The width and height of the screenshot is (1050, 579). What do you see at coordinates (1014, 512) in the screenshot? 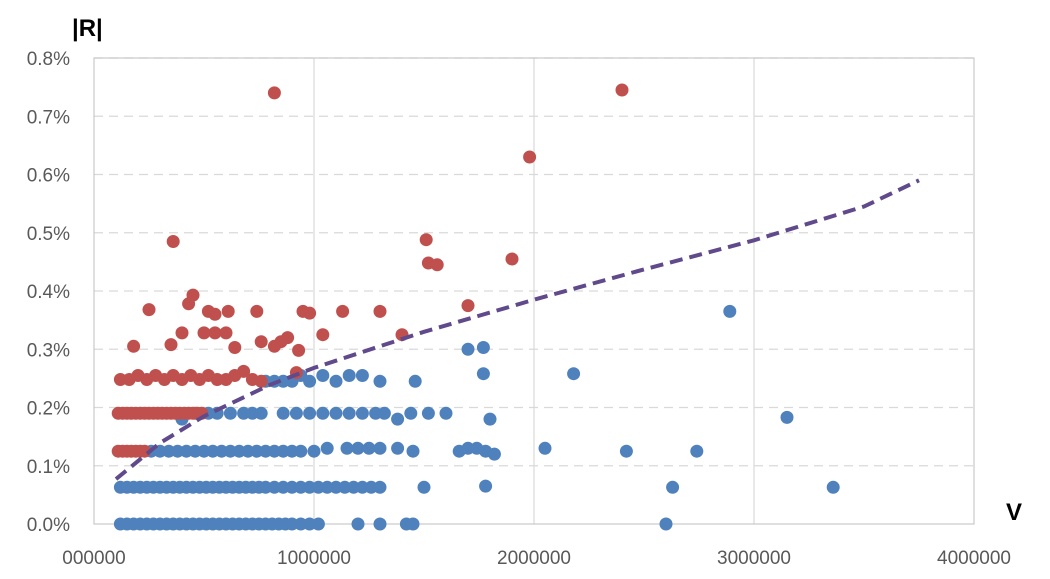
I see `x-axis-title: V` at bounding box center [1014, 512].